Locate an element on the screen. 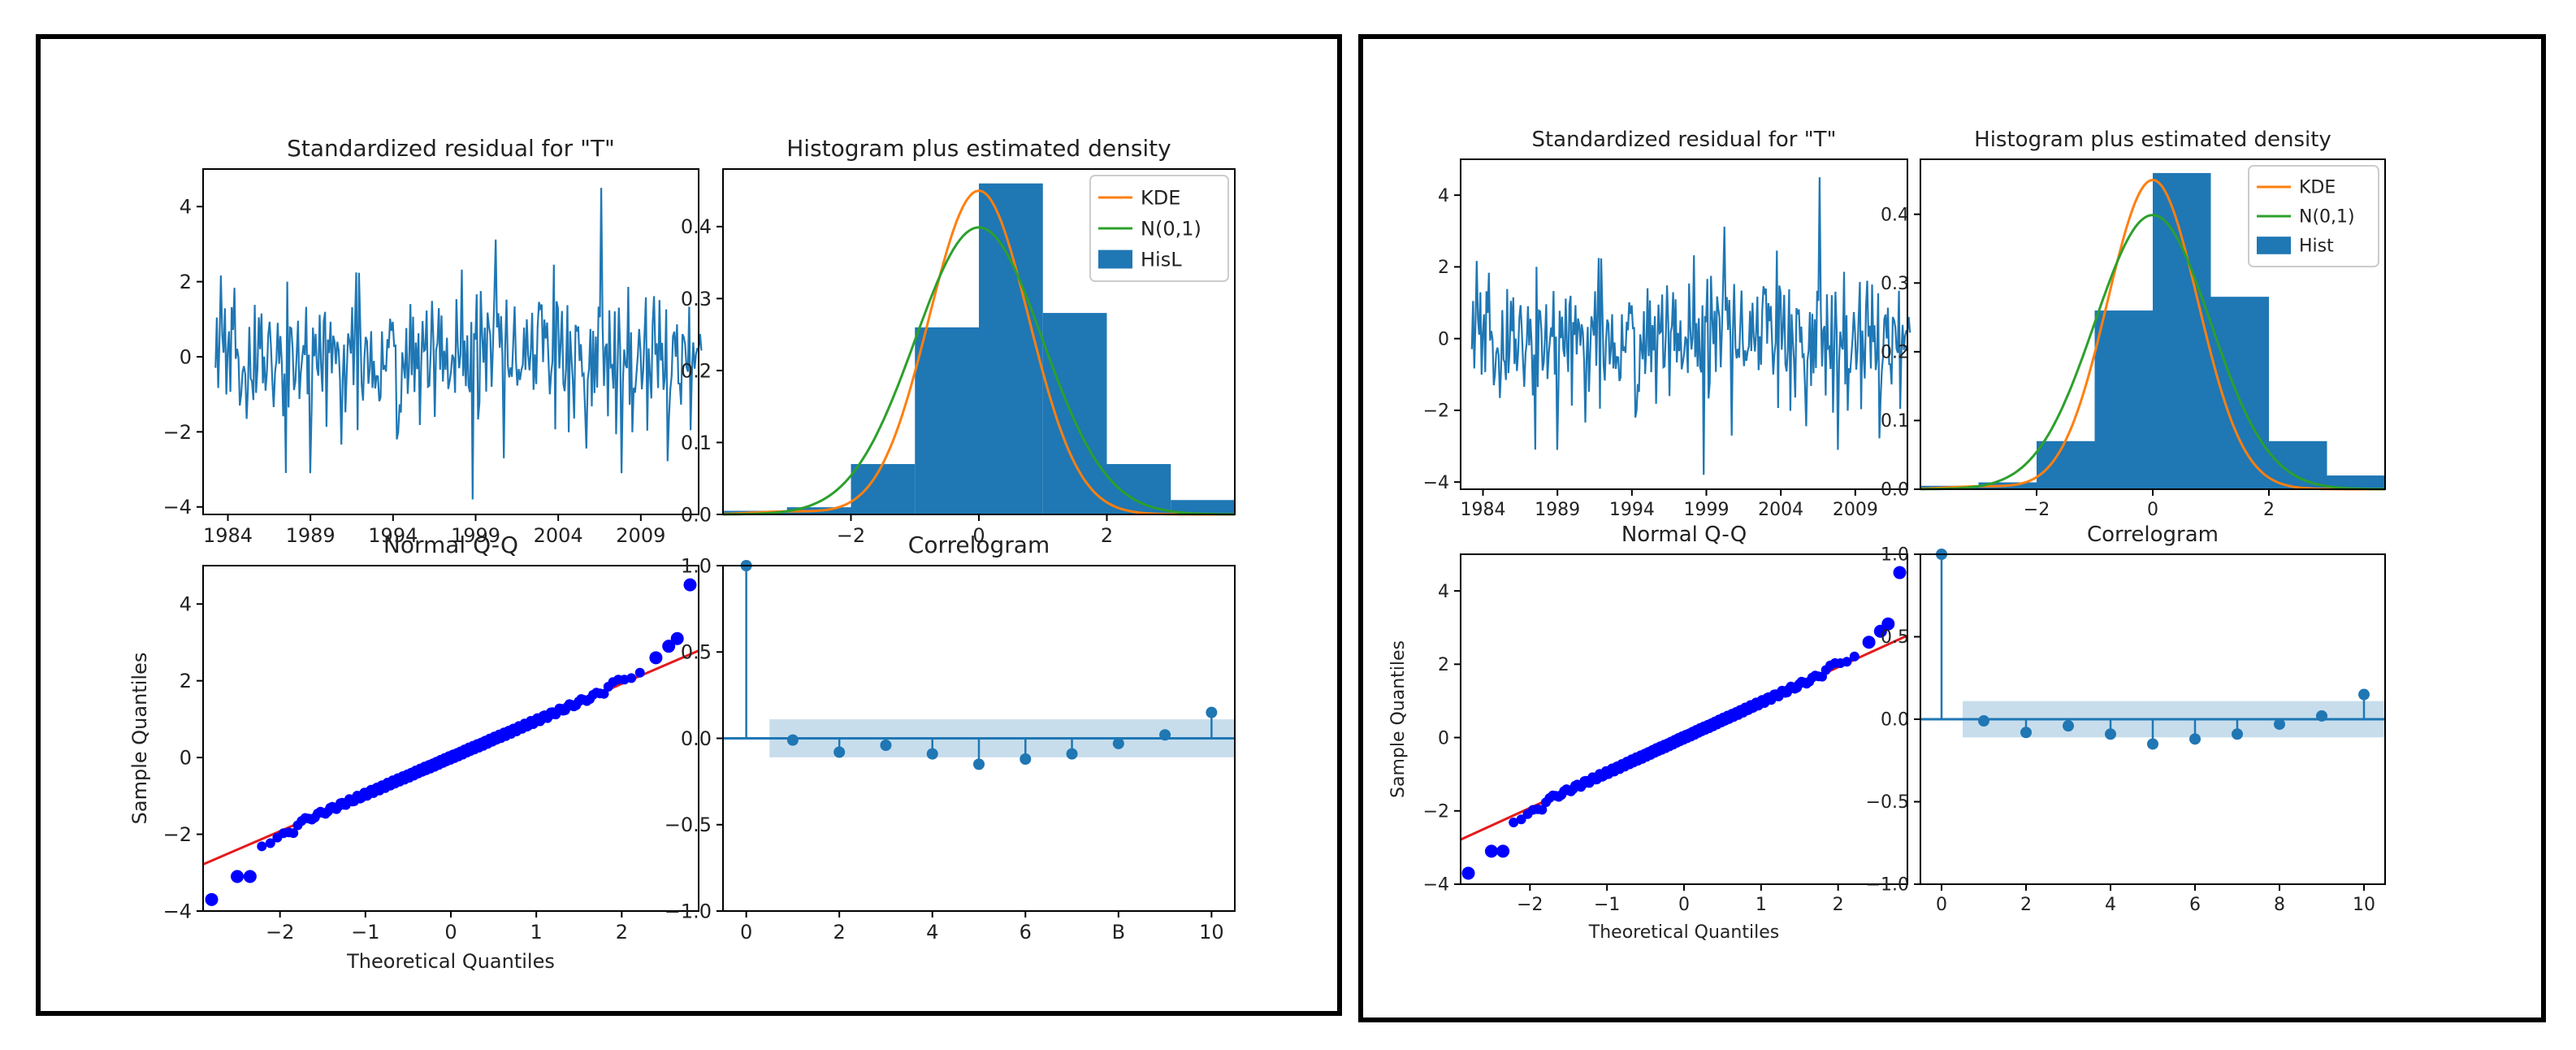 The image size is (2576, 1050). legend-label: HisL is located at coordinates (1161, 259).